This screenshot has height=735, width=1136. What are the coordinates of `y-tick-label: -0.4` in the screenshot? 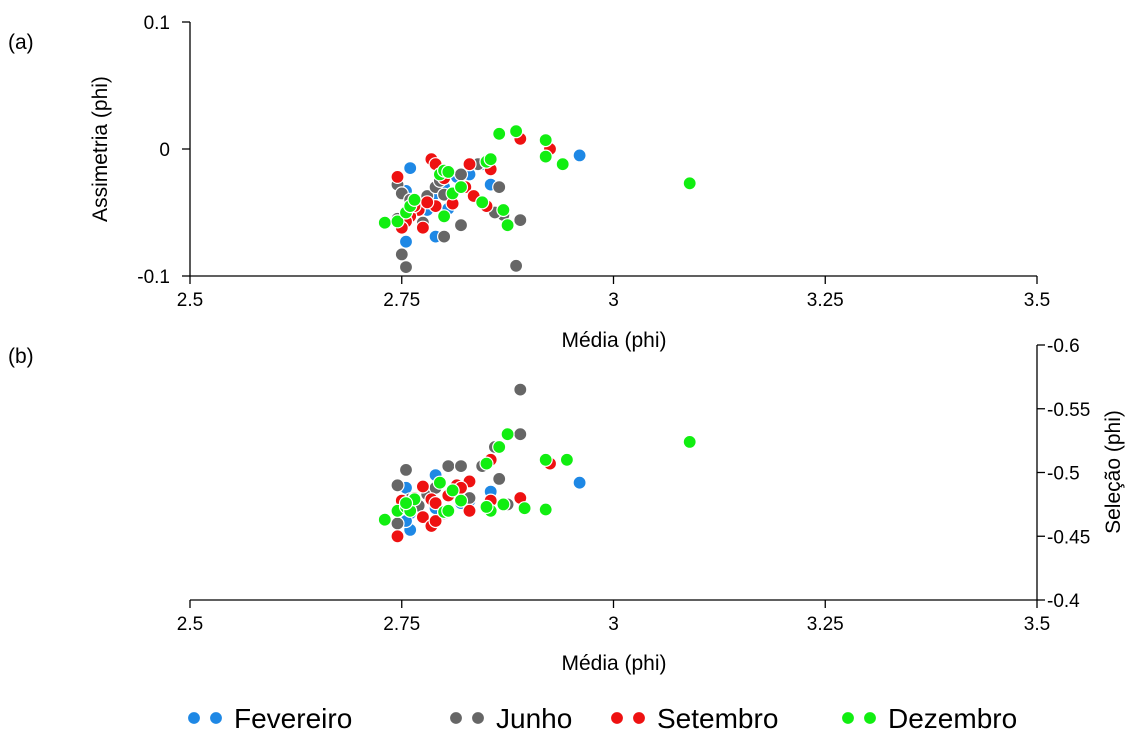 It's located at (1063, 601).